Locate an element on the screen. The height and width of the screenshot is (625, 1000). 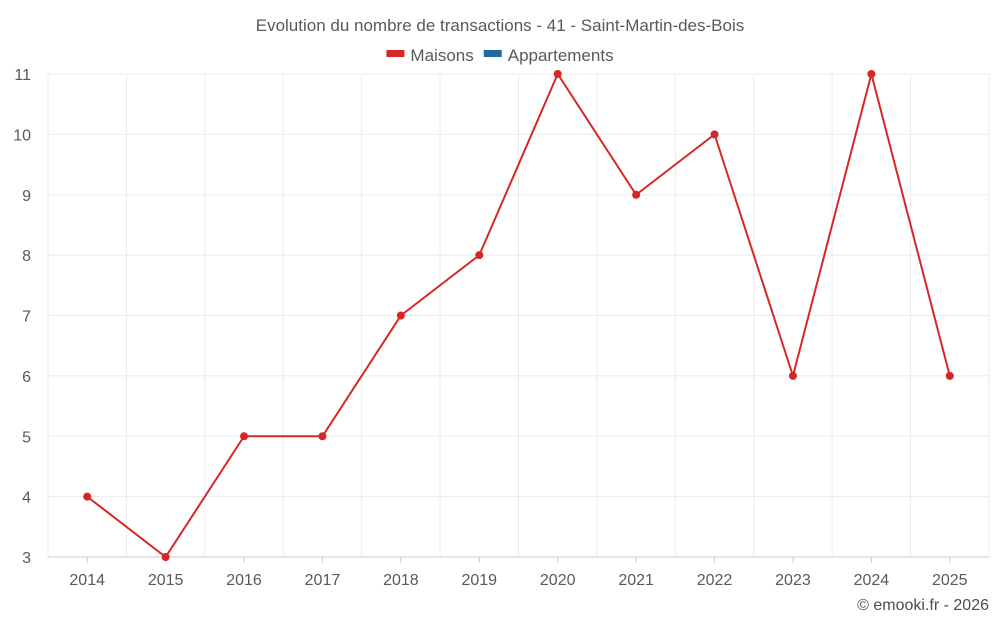
credit-text: © emooki.fr - 2026 is located at coordinates (923, 605).